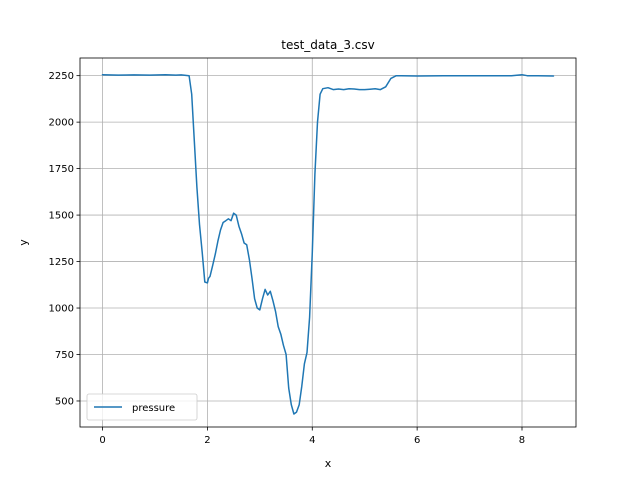 The image size is (640, 480). Describe the element at coordinates (64, 401) in the screenshot. I see `y-tick-label: 500` at that location.